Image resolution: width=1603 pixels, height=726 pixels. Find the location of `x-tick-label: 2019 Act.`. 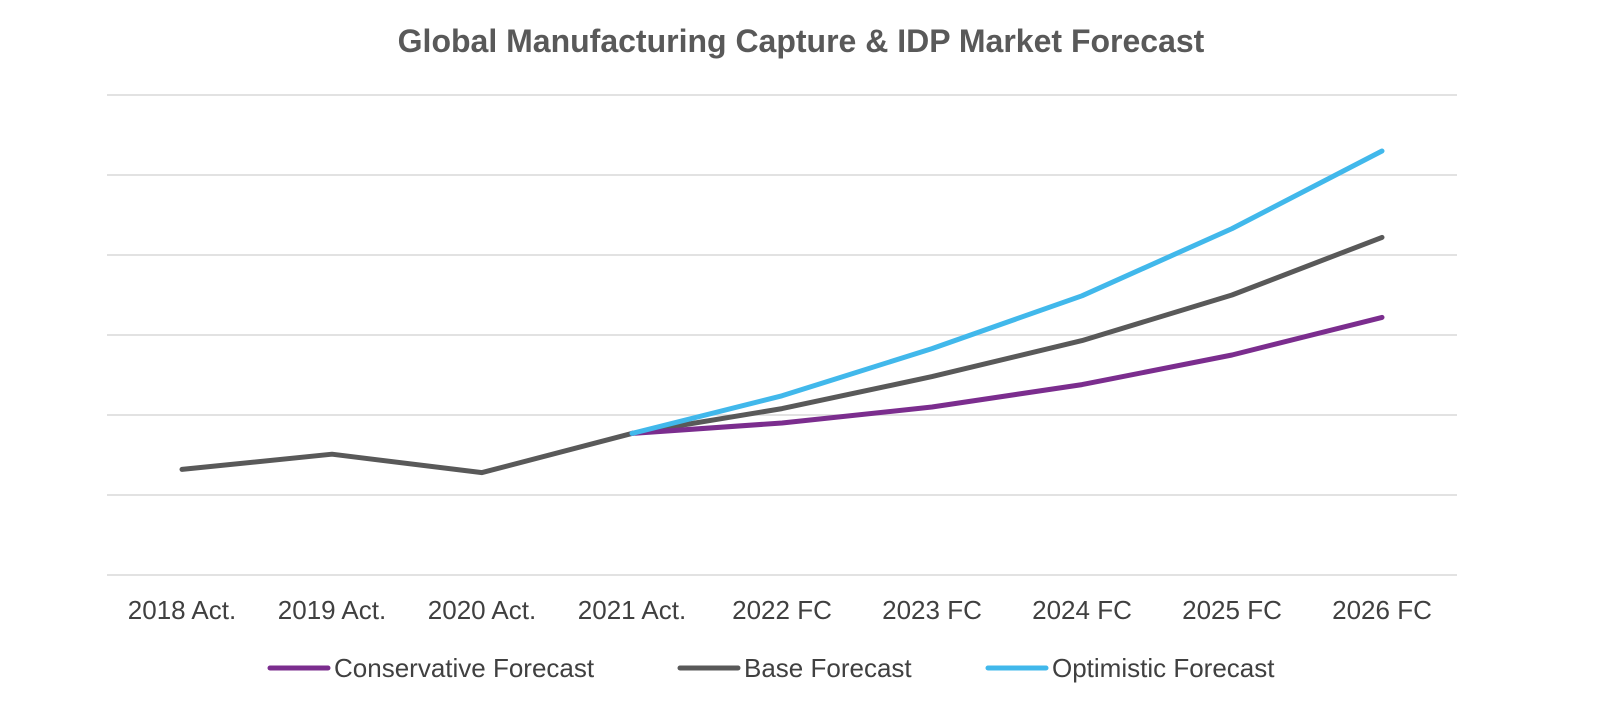

x-tick-label: 2019 Act. is located at coordinates (332, 610).